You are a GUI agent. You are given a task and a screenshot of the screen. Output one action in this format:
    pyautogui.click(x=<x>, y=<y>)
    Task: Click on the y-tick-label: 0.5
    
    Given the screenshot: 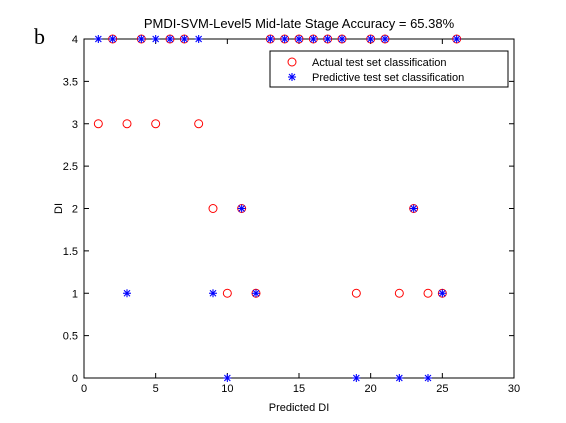 What is the action you would take?
    pyautogui.click(x=70, y=337)
    